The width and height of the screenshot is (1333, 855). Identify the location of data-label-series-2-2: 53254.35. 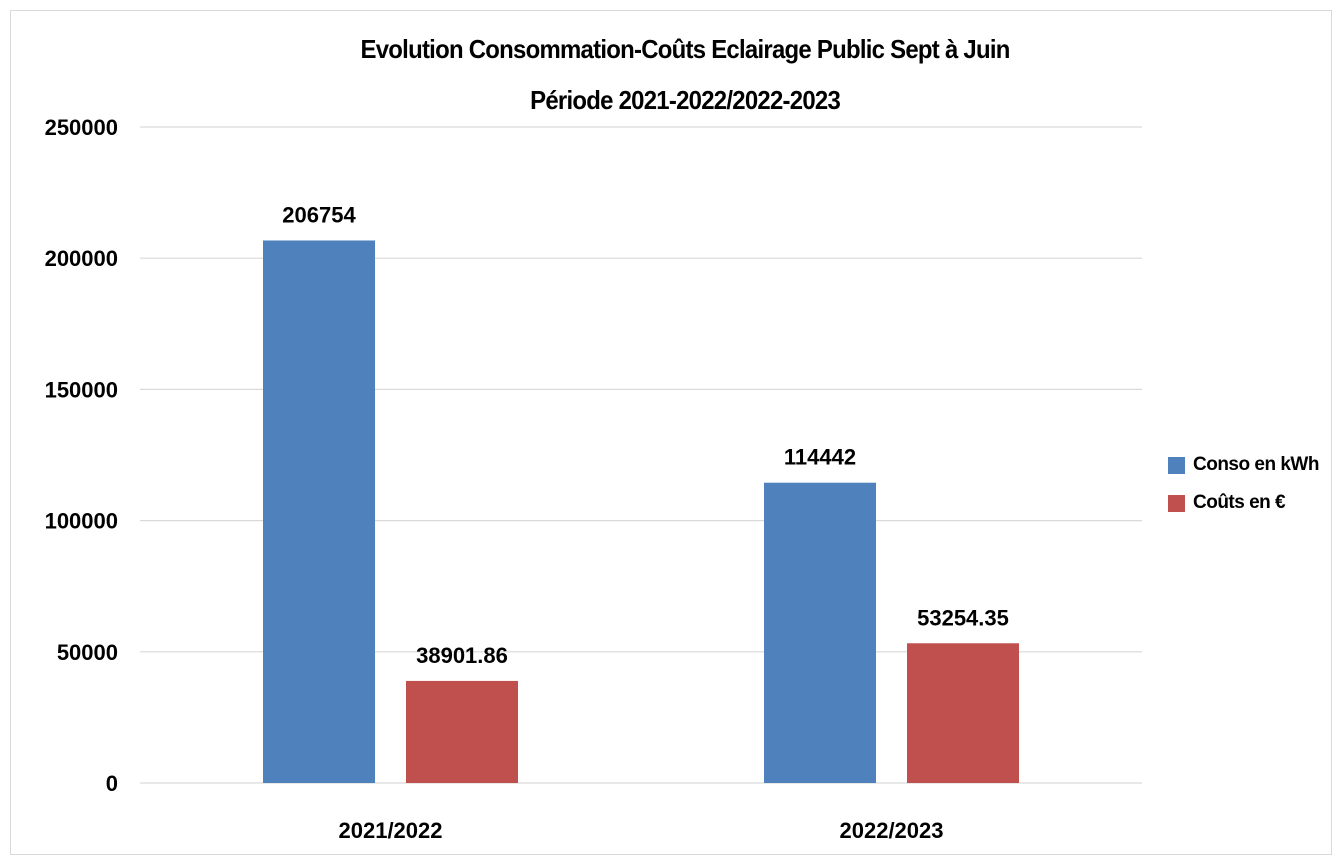
(963, 617).